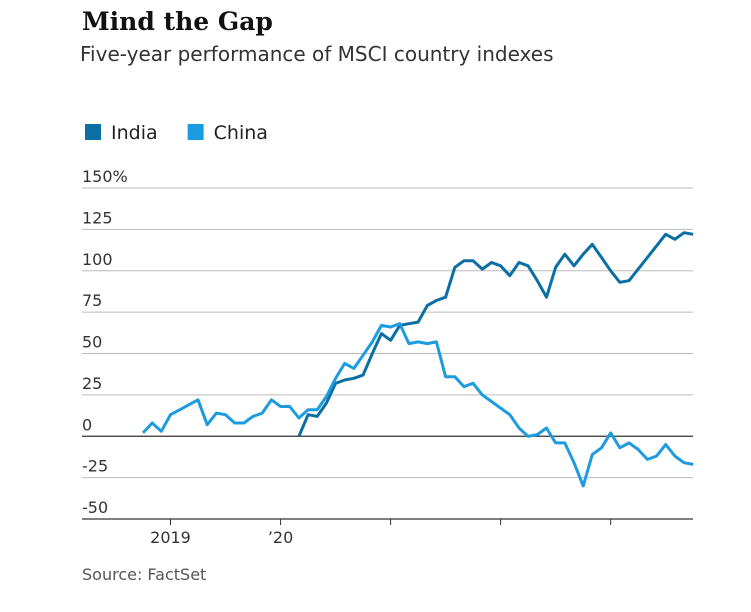 Image resolution: width=751 pixels, height=612 pixels. What do you see at coordinates (95, 466) in the screenshot?
I see `y-tick-label: -25` at bounding box center [95, 466].